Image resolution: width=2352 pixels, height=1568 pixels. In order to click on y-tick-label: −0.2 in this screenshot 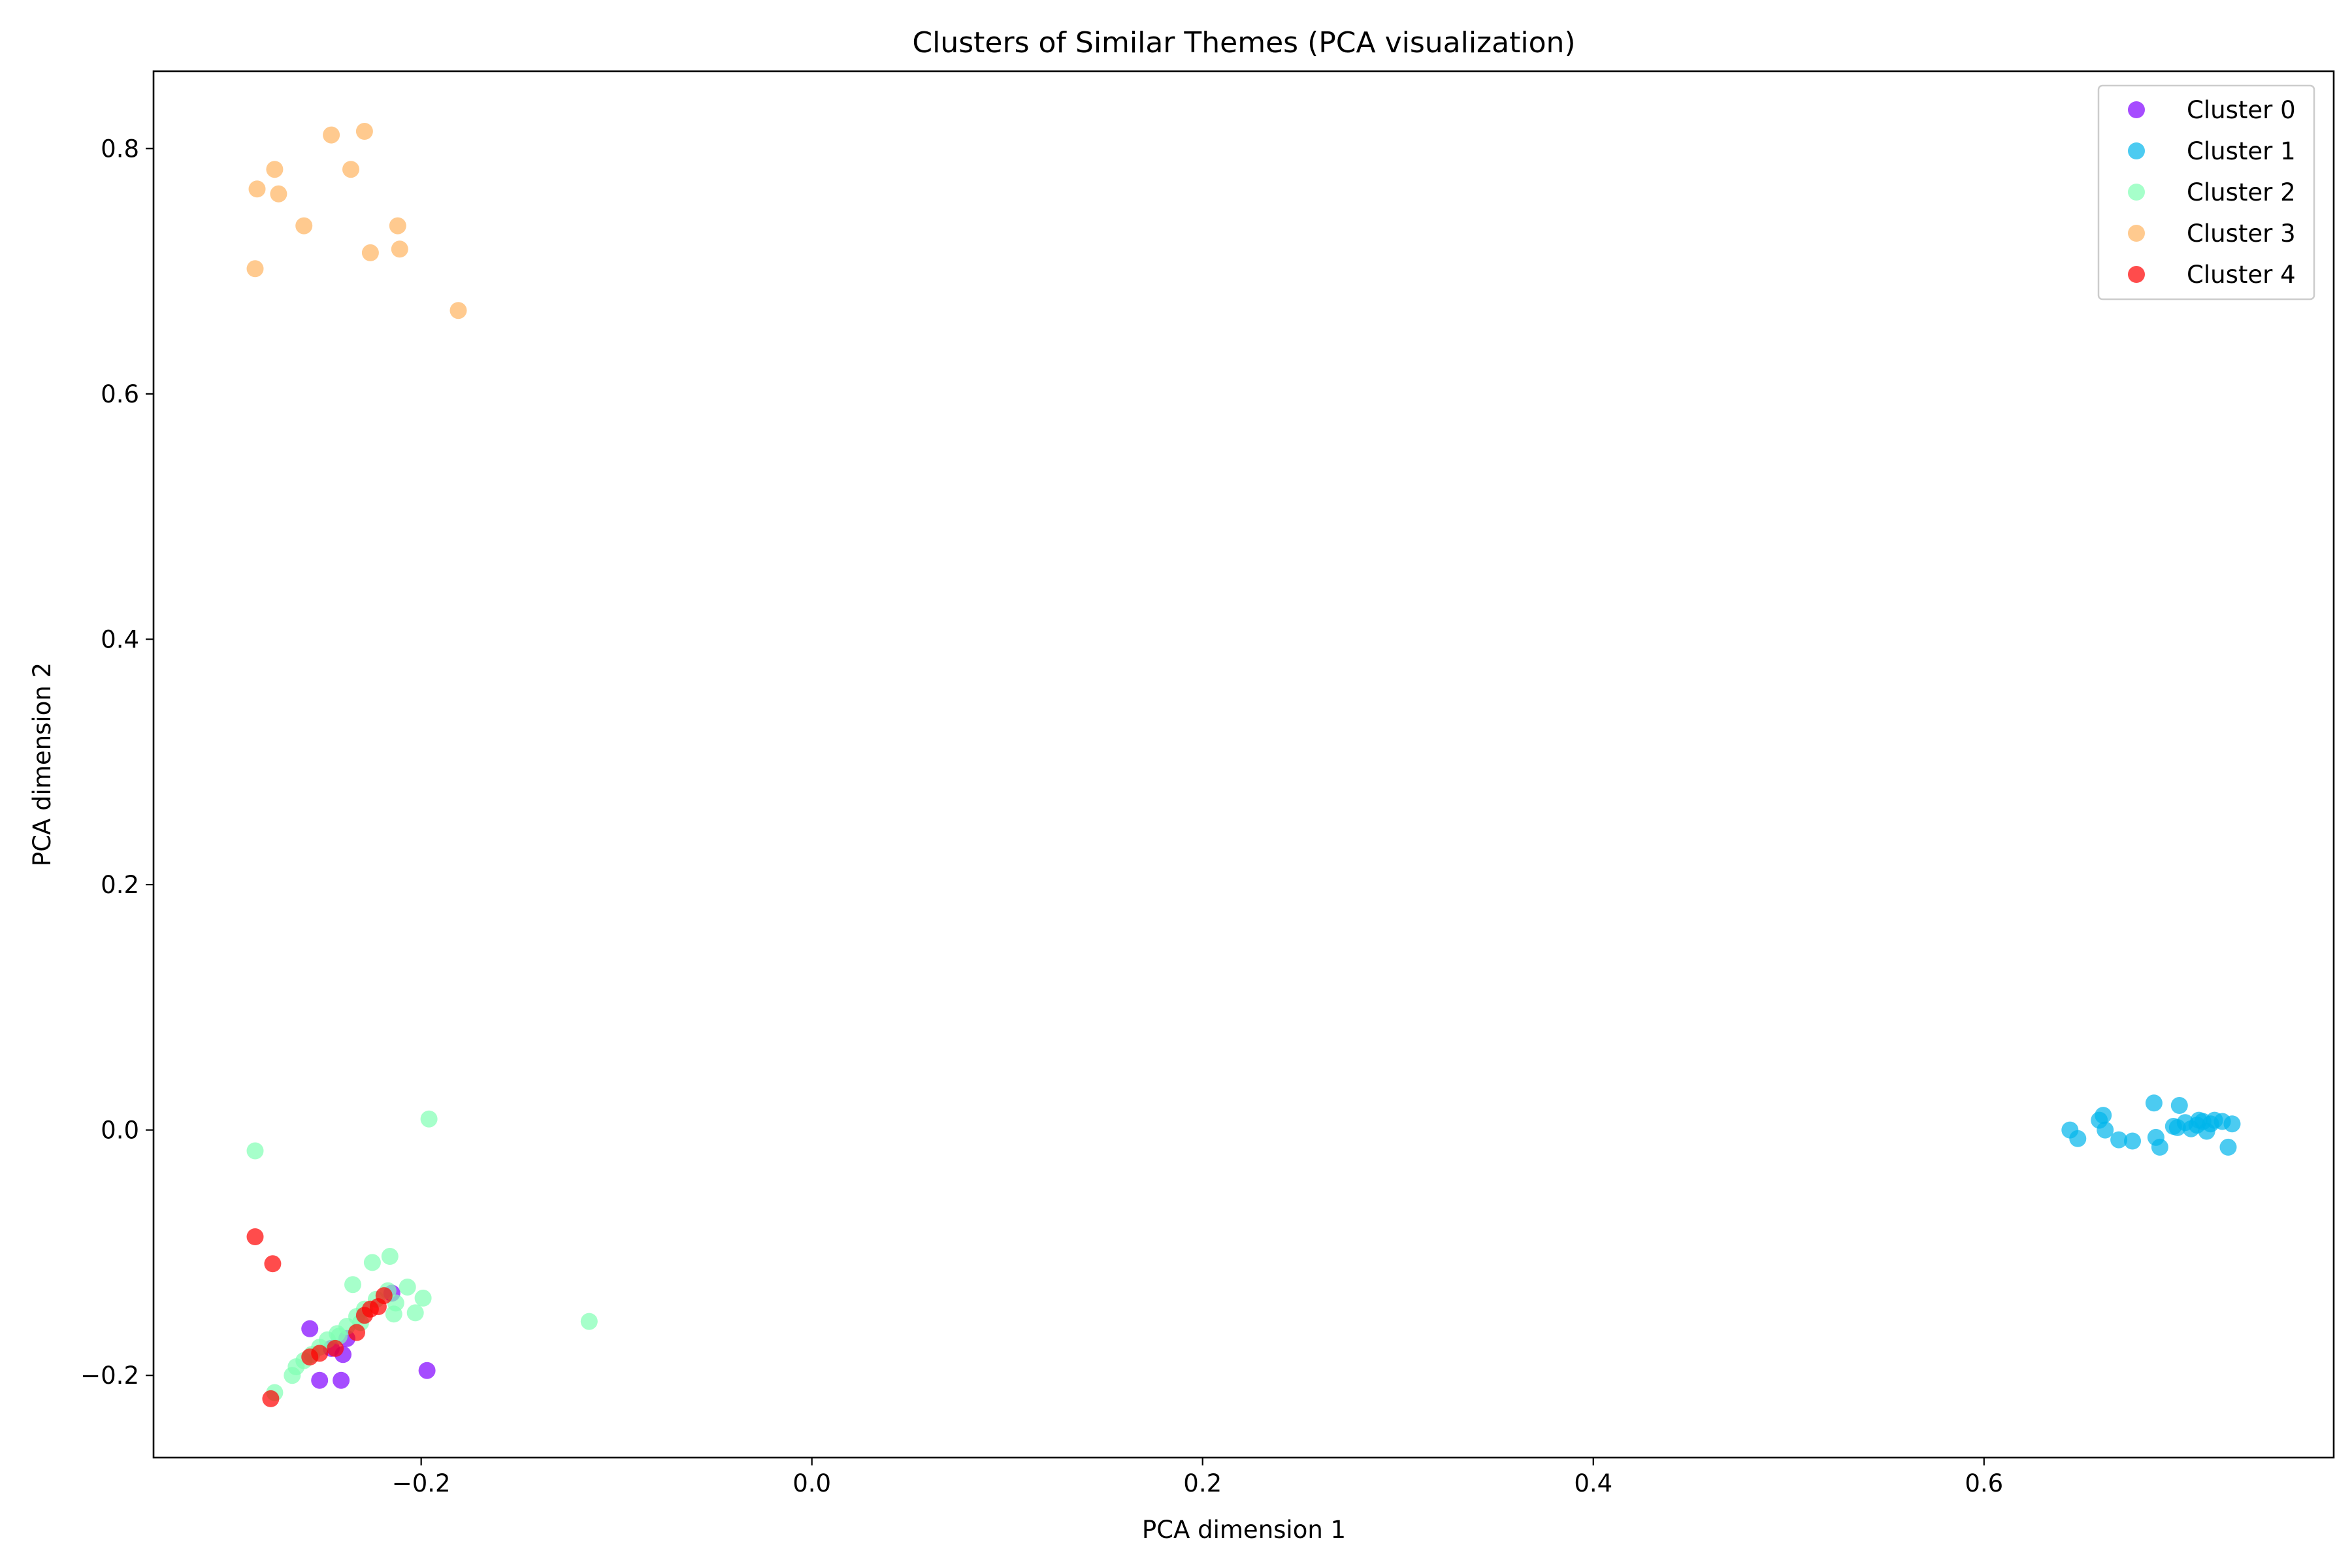, I will do `click(109, 1376)`.